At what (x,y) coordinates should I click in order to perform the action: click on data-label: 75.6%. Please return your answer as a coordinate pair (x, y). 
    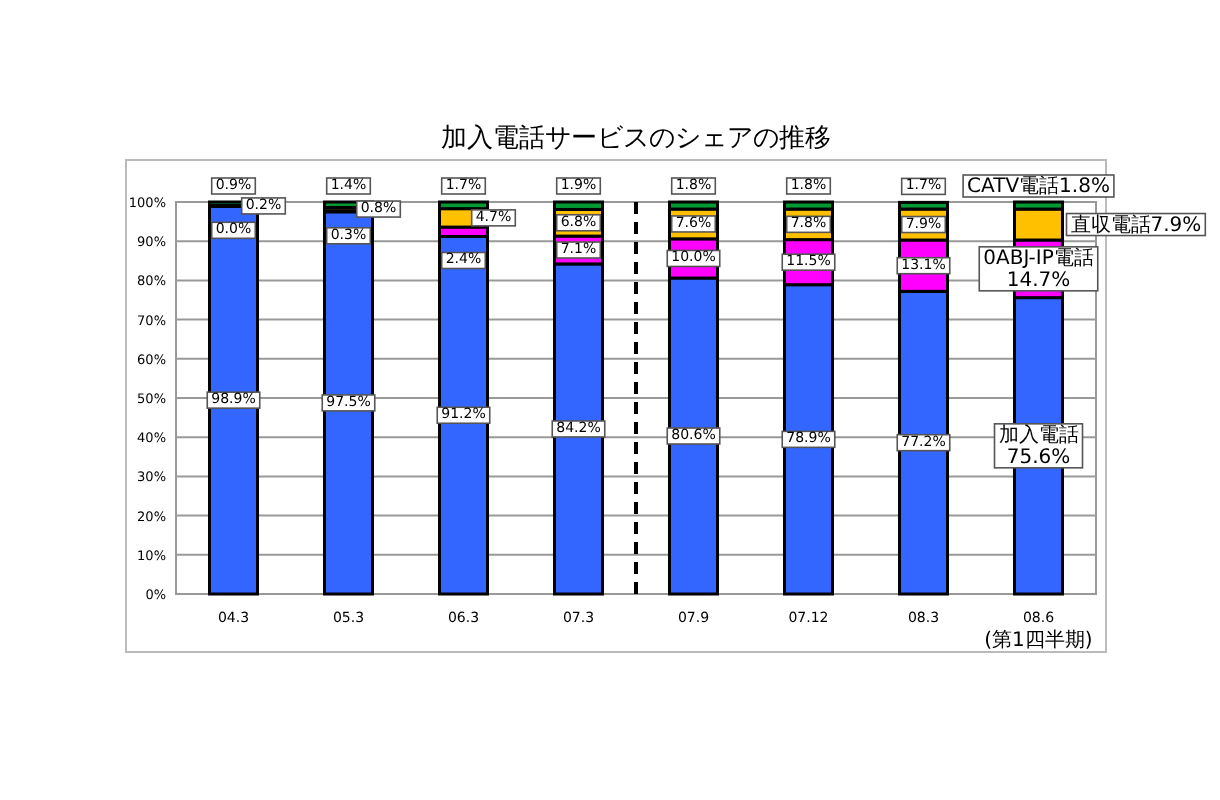
    Looking at the image, I should click on (1038, 457).